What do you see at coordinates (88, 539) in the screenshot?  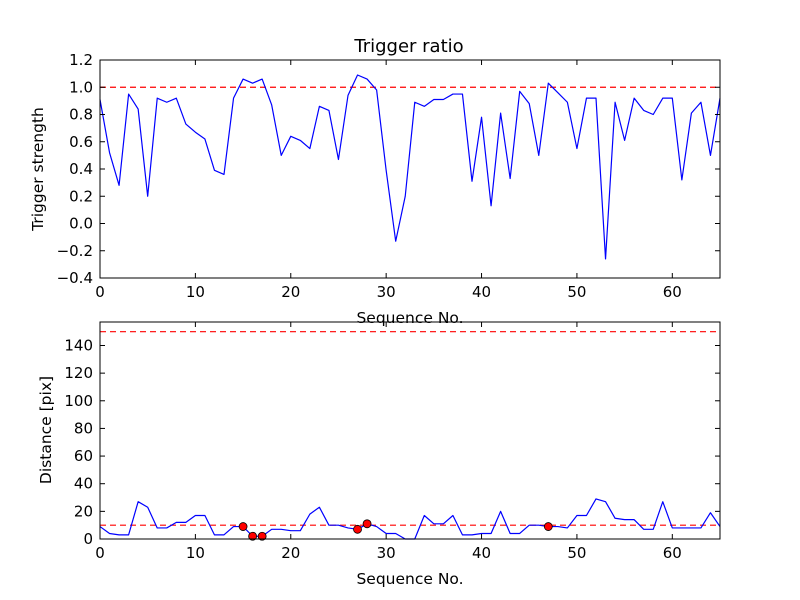 I see `y-tick-label: 0` at bounding box center [88, 539].